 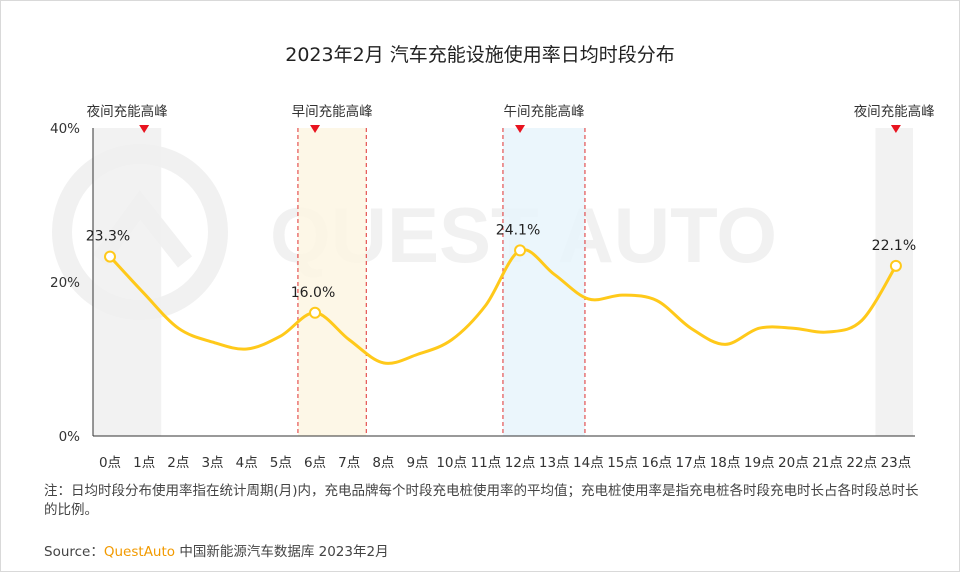 I want to click on x-tick-label: 1点, so click(x=144, y=463).